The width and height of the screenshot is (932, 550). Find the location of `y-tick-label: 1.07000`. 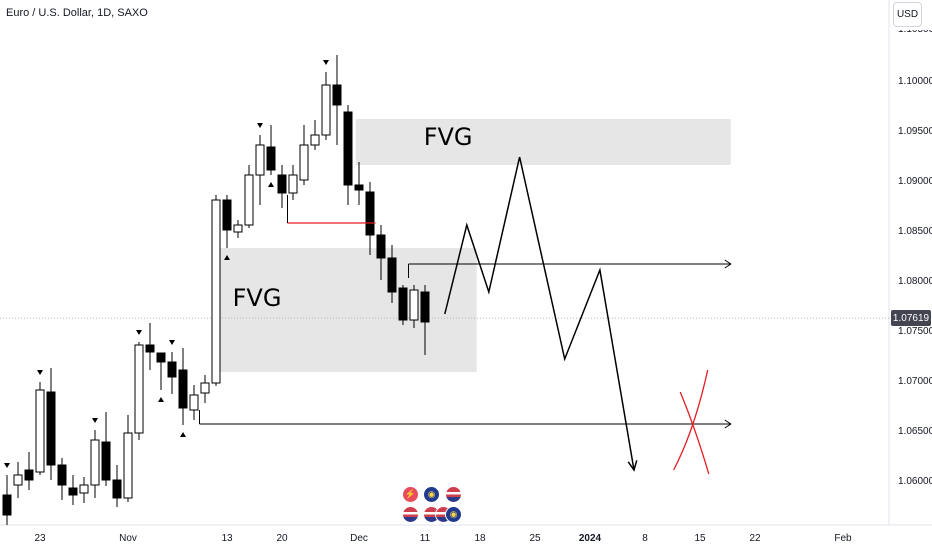

y-tick-label: 1.07000 is located at coordinates (915, 381).